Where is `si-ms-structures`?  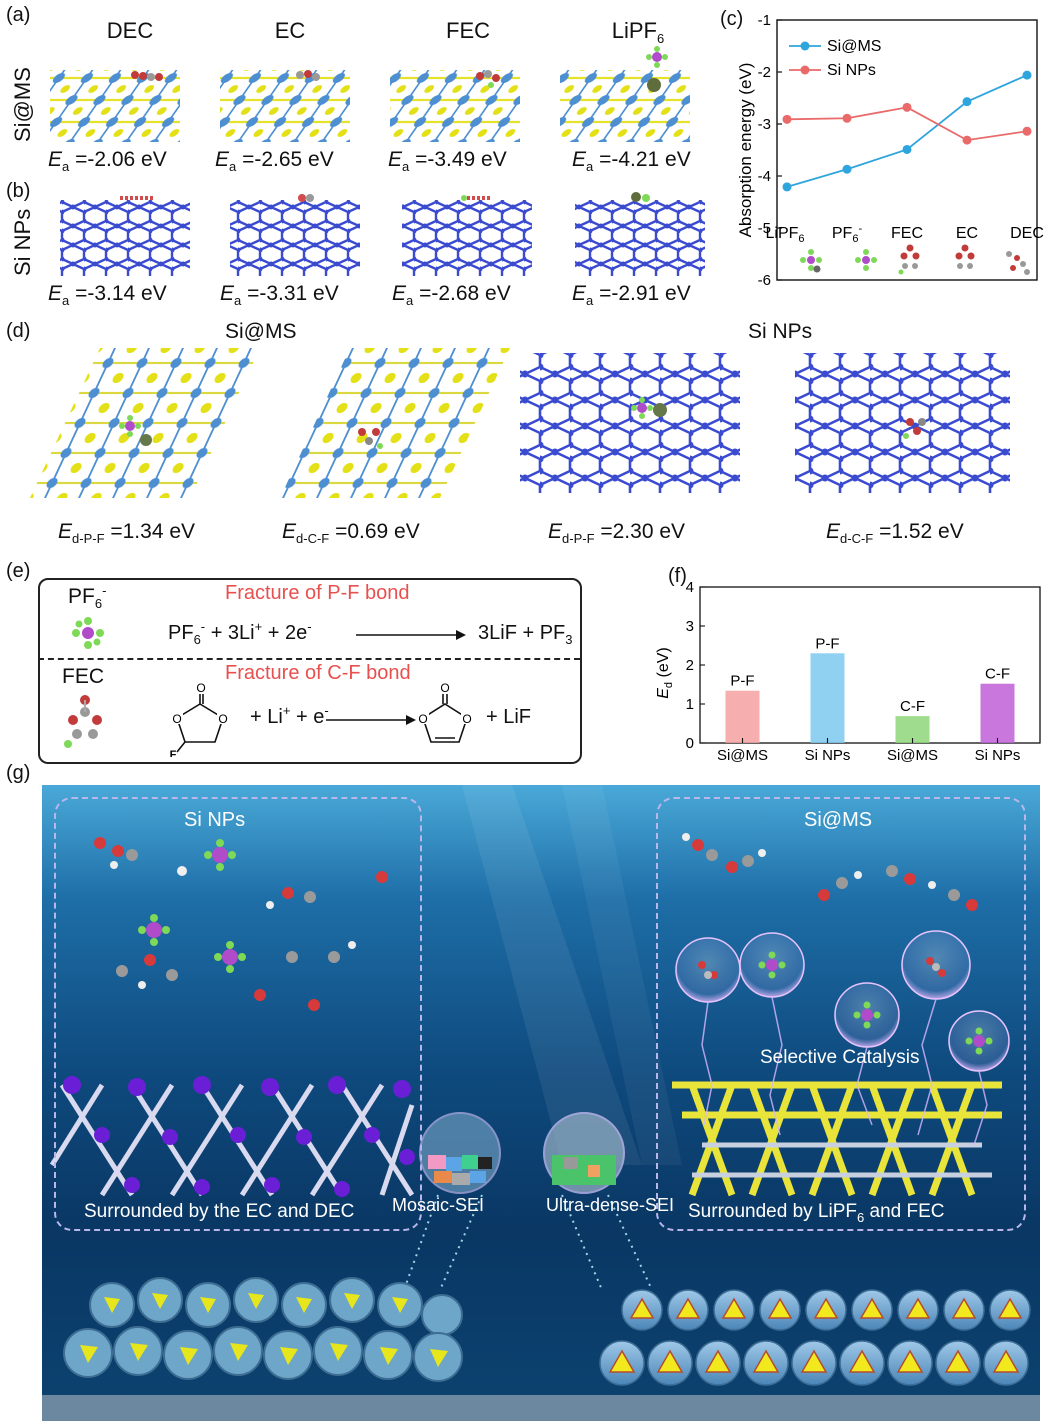 si-ms-structures is located at coordinates (370, 94).